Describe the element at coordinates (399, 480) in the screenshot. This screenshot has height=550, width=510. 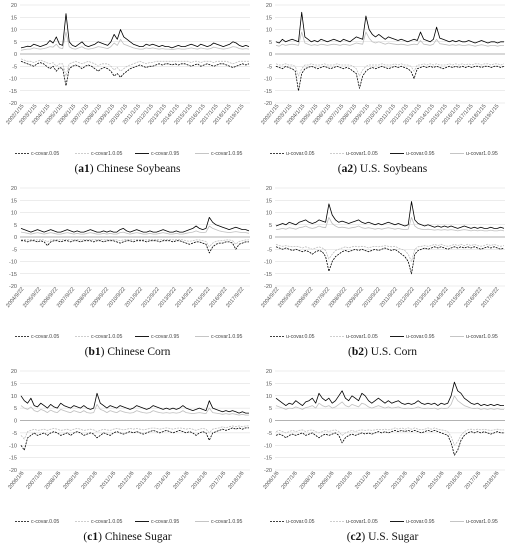
I see `x-tick-label: 2013/1/6` at that location.